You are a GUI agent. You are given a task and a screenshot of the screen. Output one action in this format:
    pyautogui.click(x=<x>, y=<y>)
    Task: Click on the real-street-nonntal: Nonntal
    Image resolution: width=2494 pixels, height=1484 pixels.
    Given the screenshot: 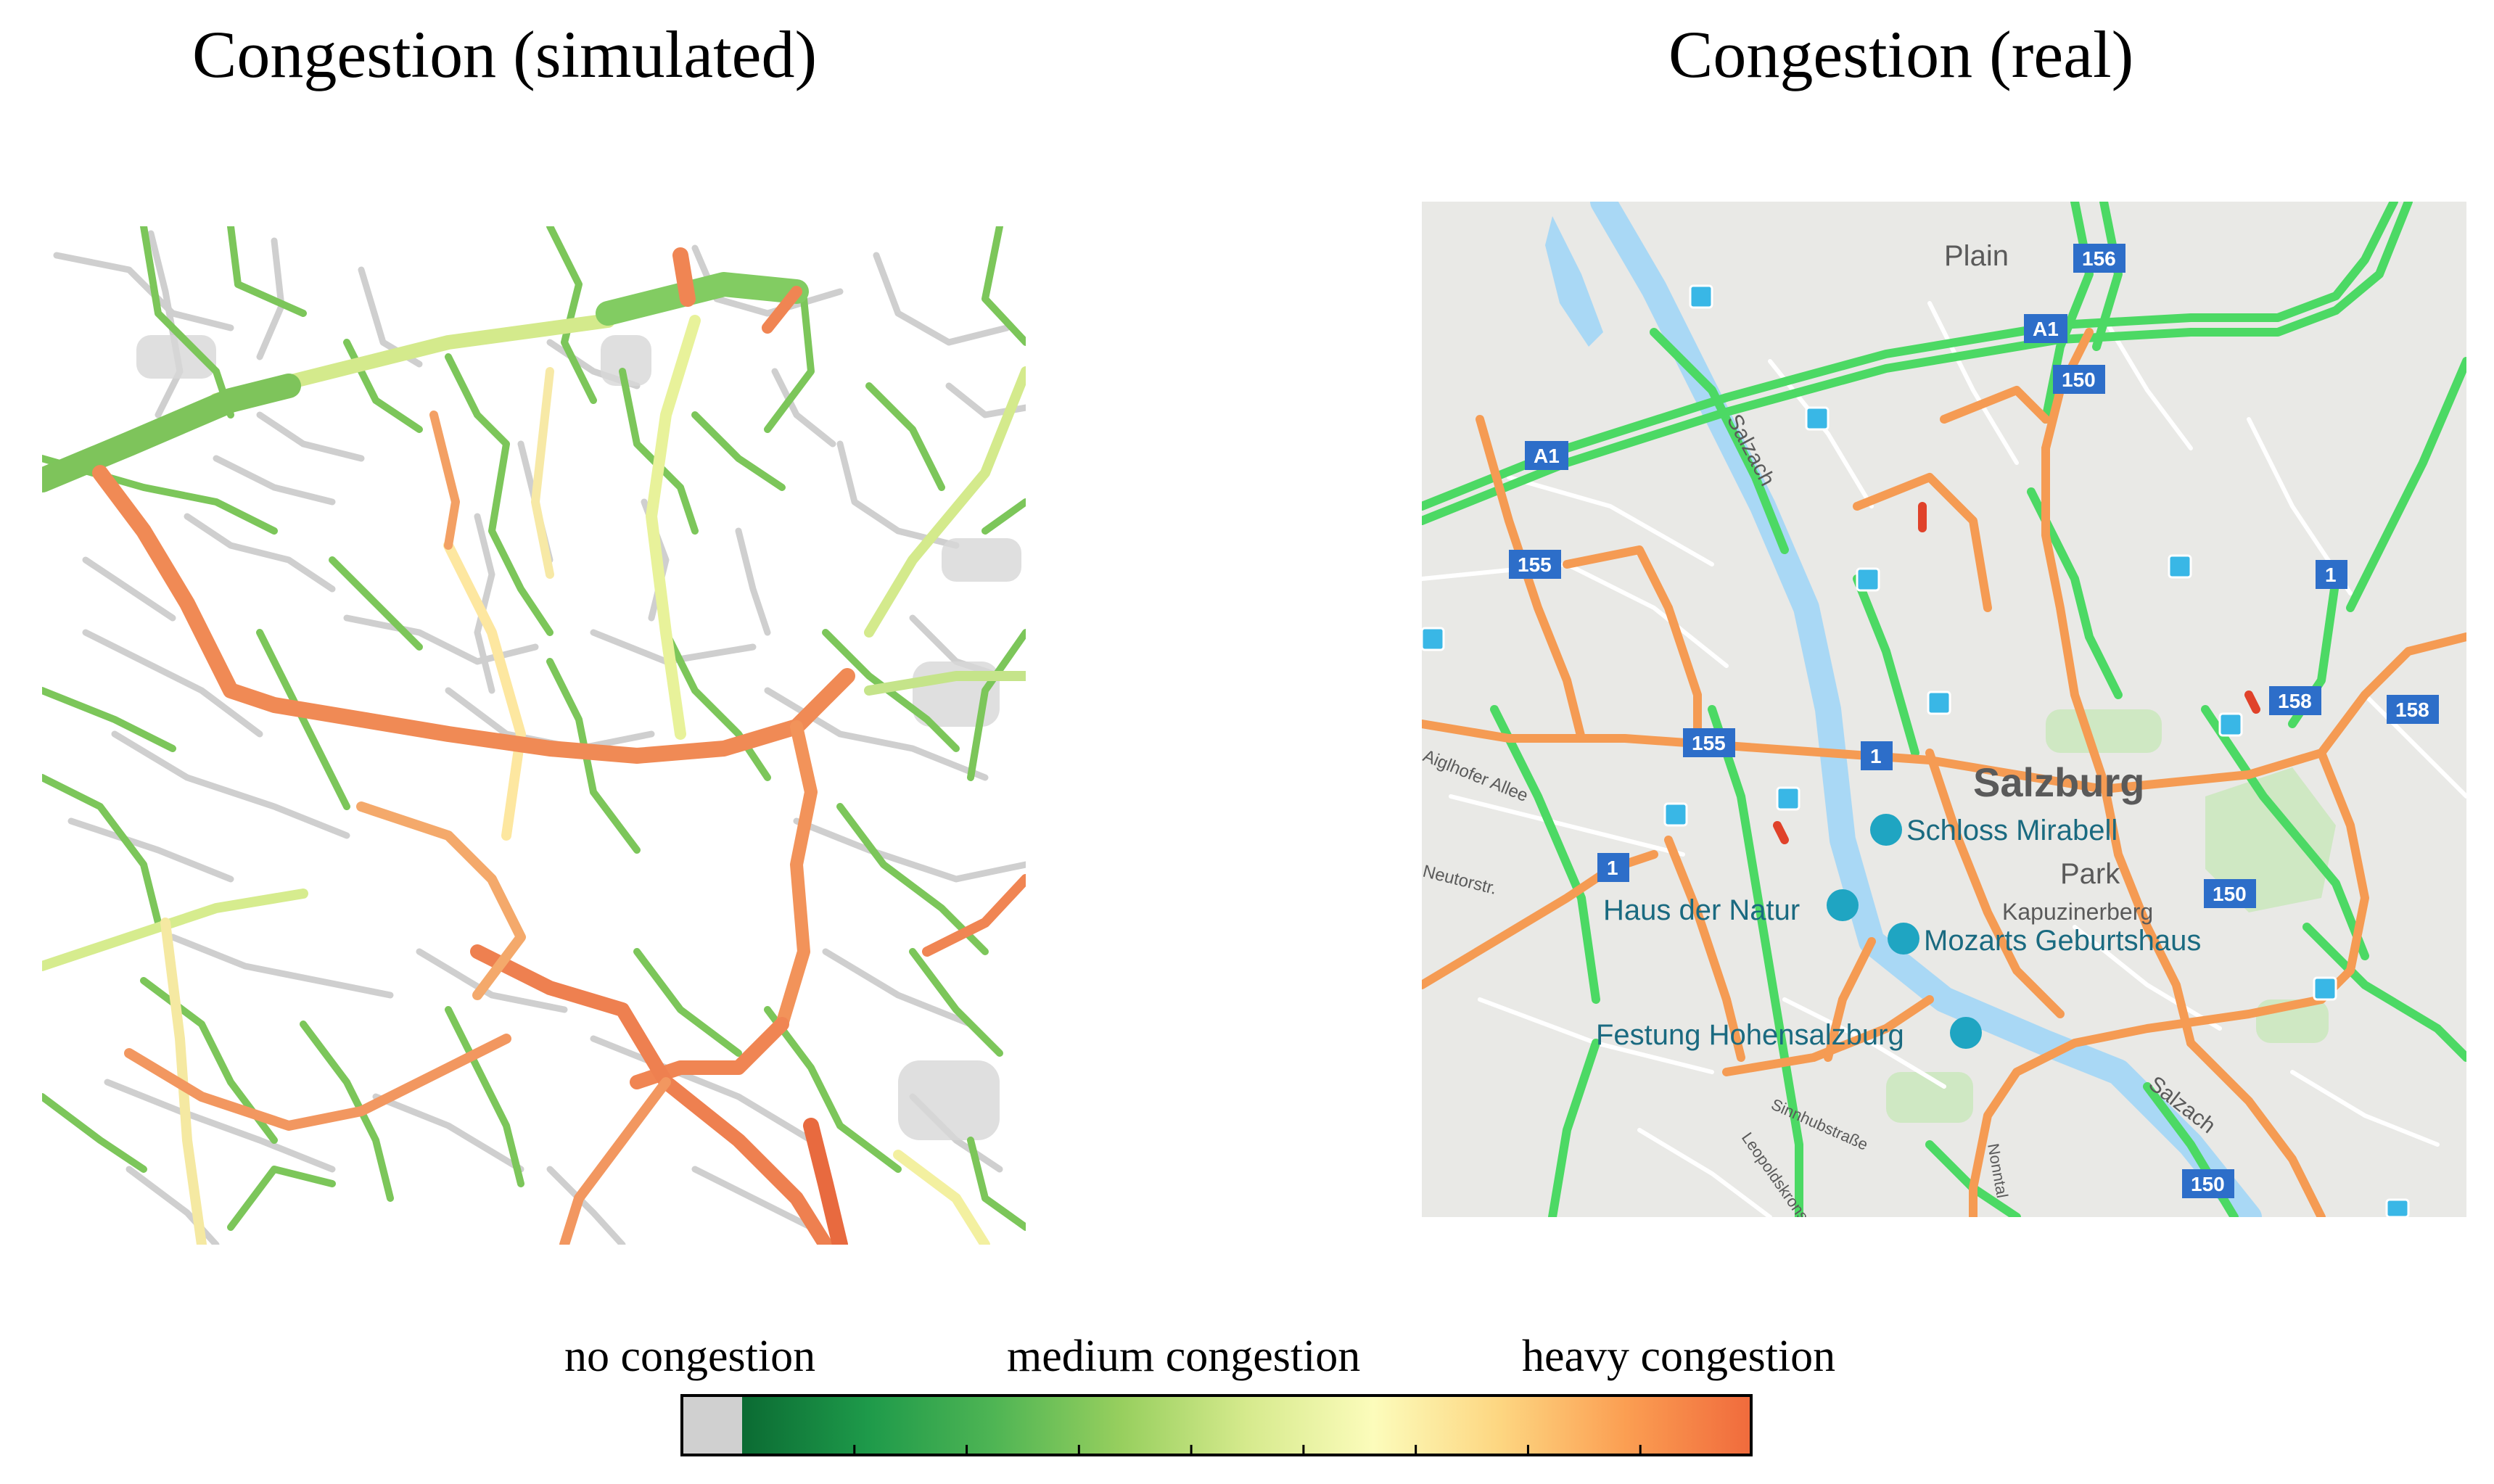 What is the action you would take?
    pyautogui.click(x=1998, y=1171)
    